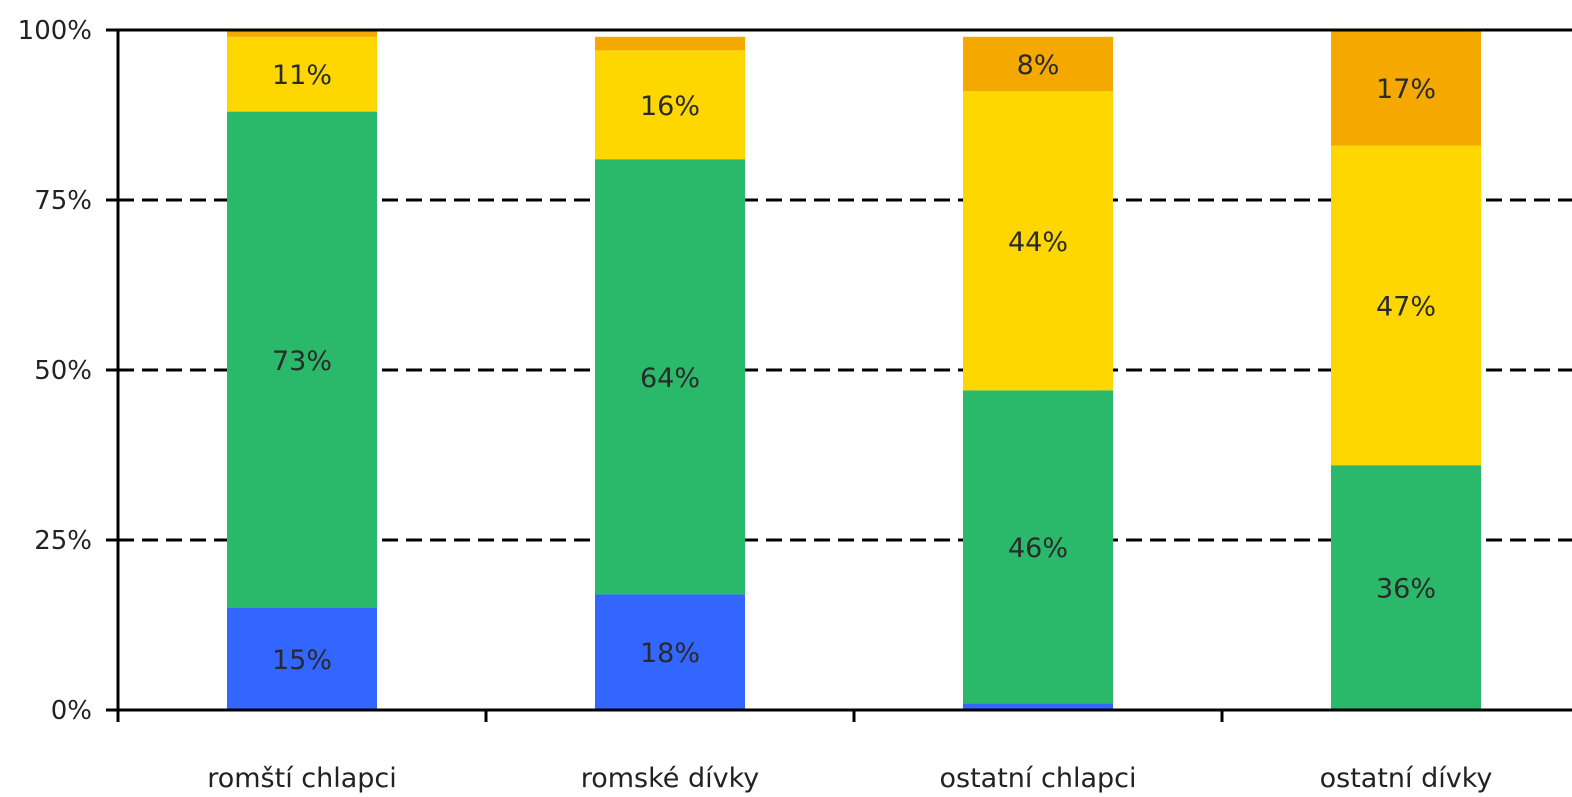 This screenshot has height=797, width=1572. Describe the element at coordinates (1038, 778) in the screenshot. I see `category-label: ostatní chlapci` at that location.